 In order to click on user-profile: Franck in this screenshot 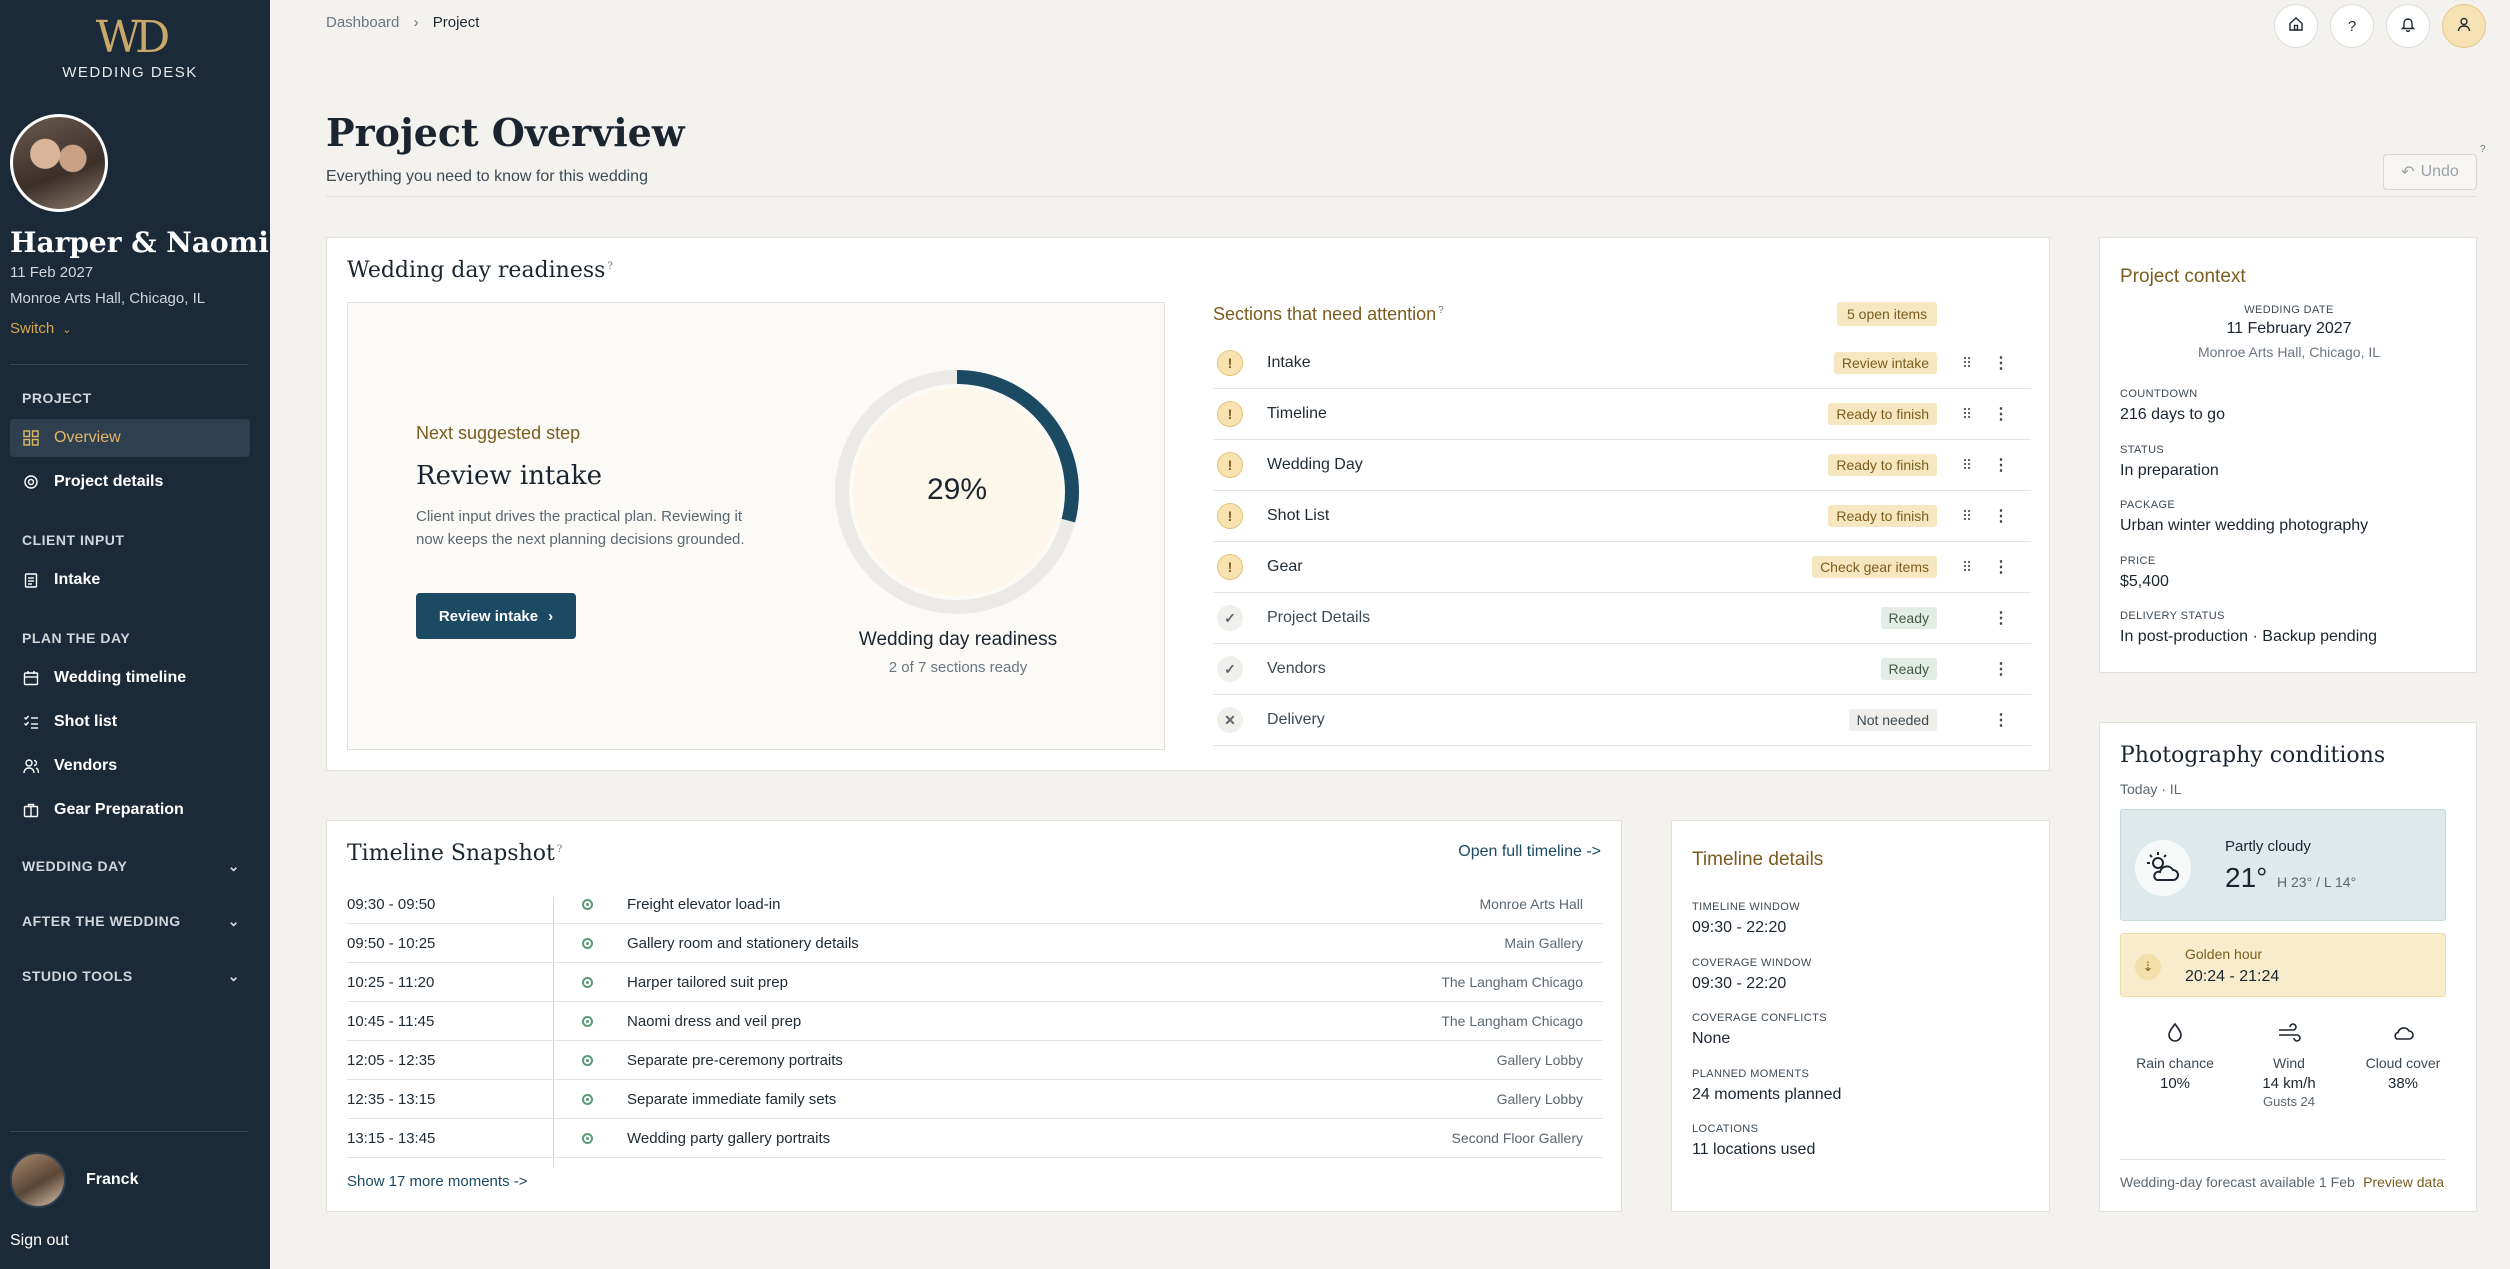, I will do `click(74, 1180)`.